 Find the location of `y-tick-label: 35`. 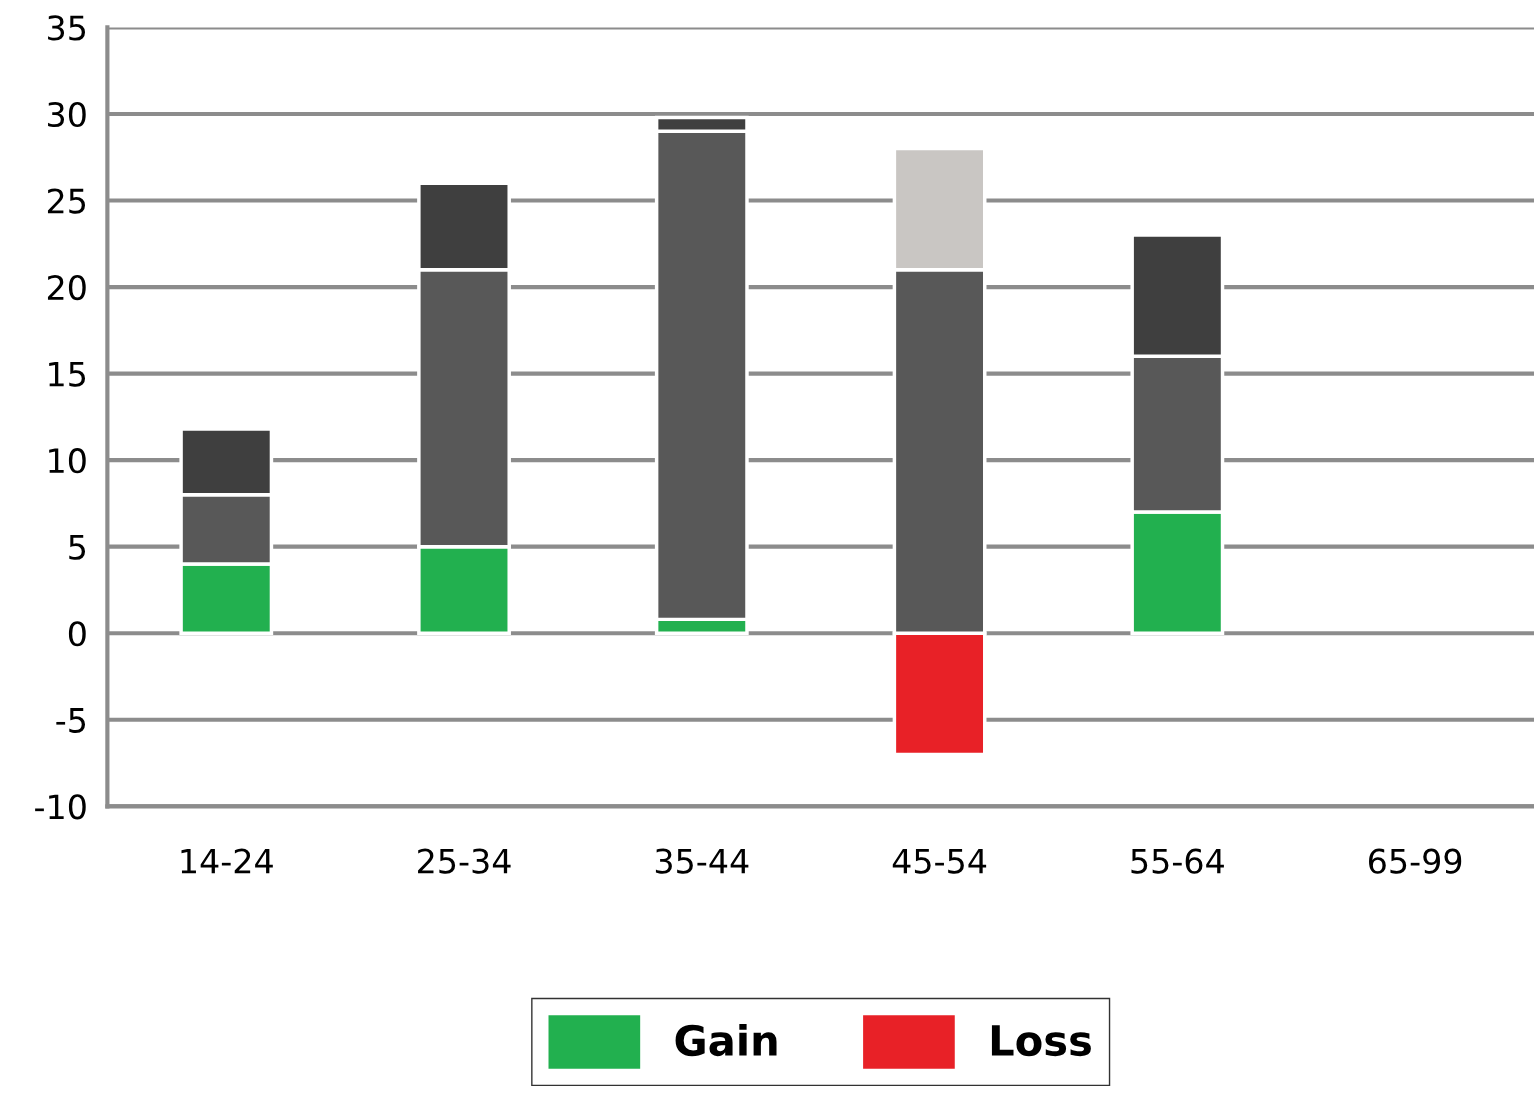

y-tick-label: 35 is located at coordinates (67, 28).